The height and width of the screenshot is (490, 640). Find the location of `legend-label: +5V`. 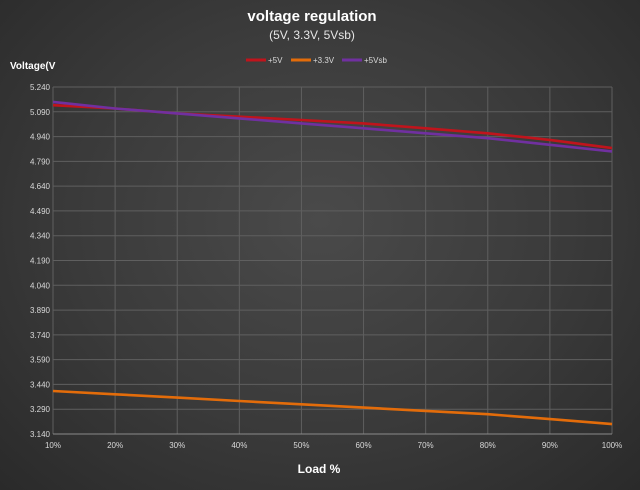

legend-label: +5V is located at coordinates (275, 60).